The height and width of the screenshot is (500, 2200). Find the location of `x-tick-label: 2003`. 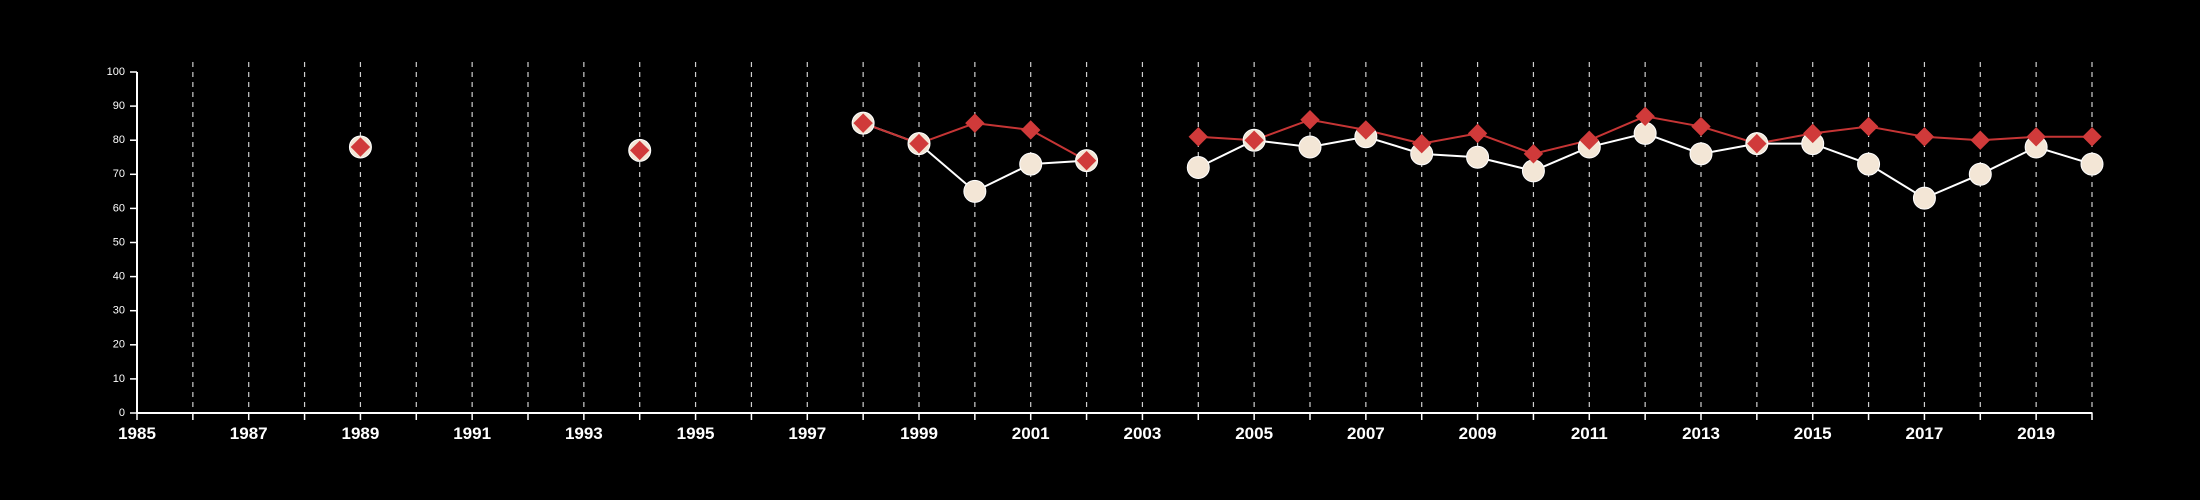

x-tick-label: 2003 is located at coordinates (1143, 433).